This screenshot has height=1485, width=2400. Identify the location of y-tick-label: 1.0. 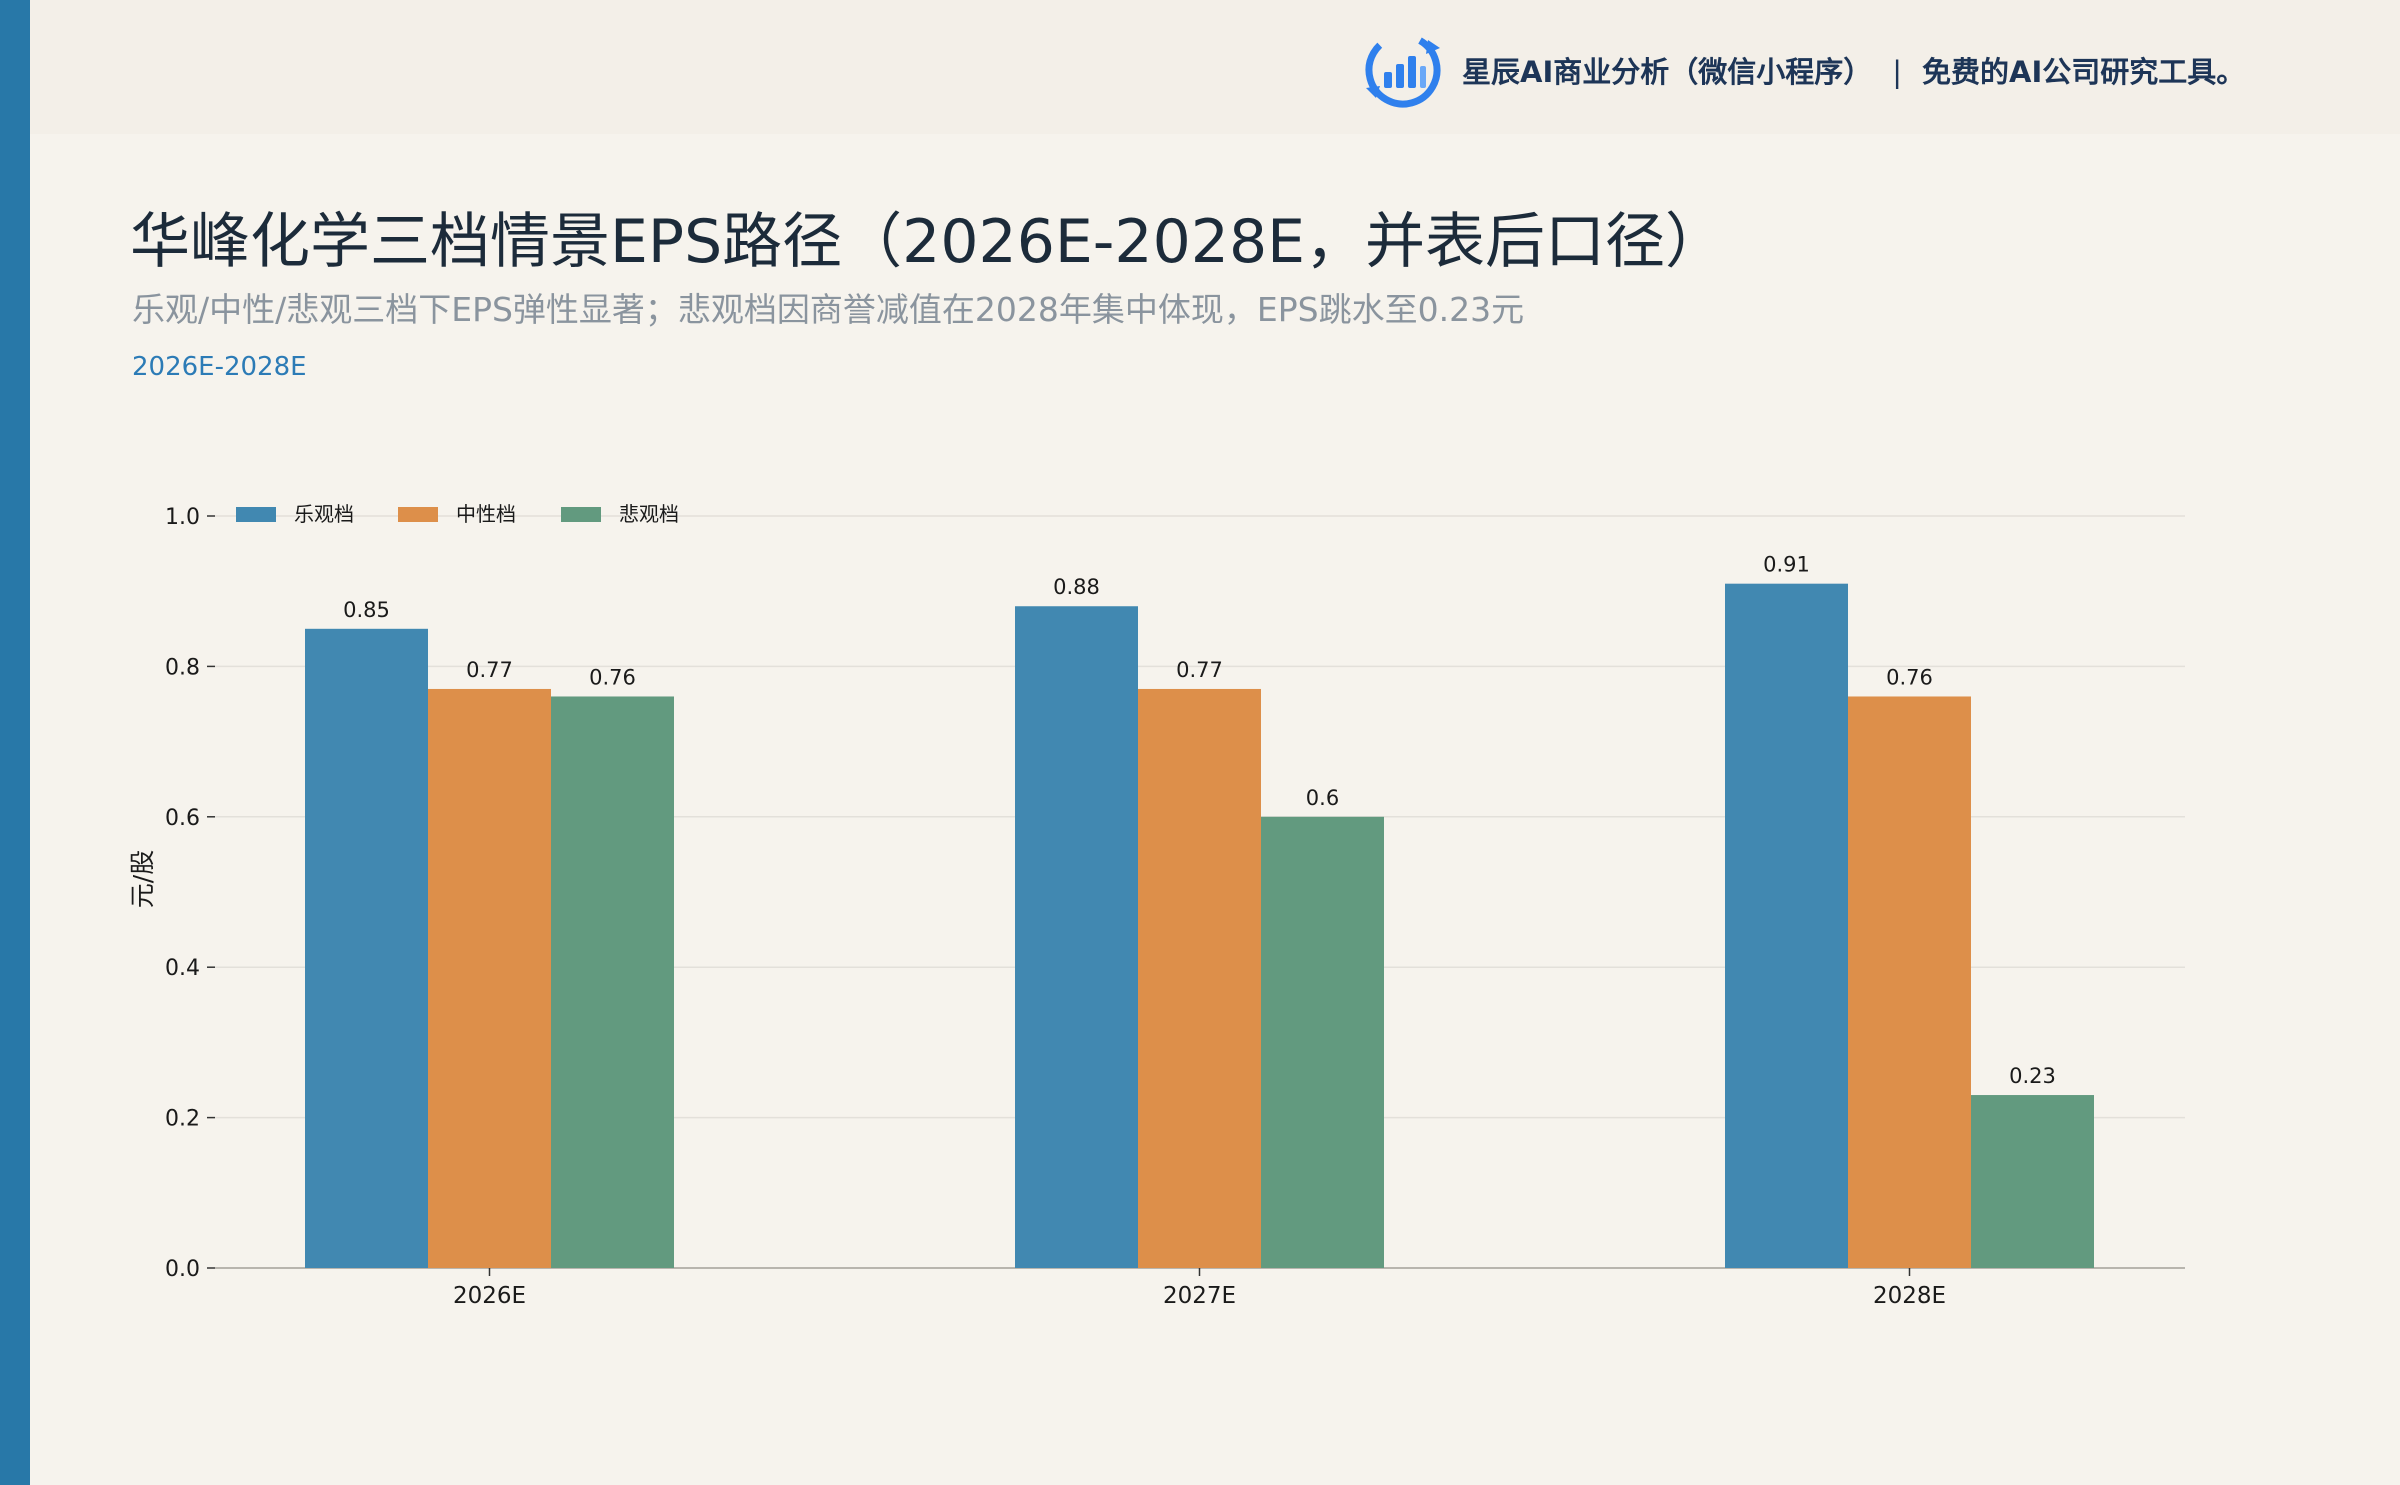
(182, 517).